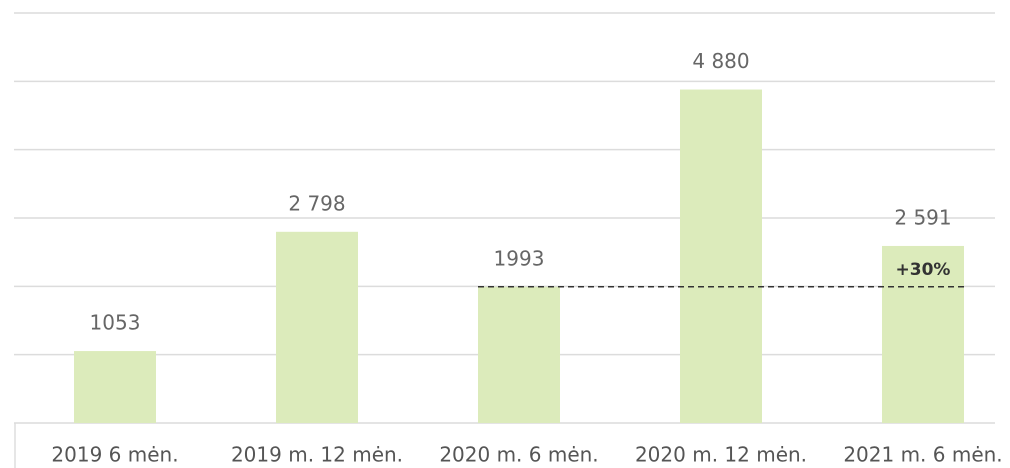  I want to click on x-tick-label: 2020 m. 6 mėn., so click(518, 455).